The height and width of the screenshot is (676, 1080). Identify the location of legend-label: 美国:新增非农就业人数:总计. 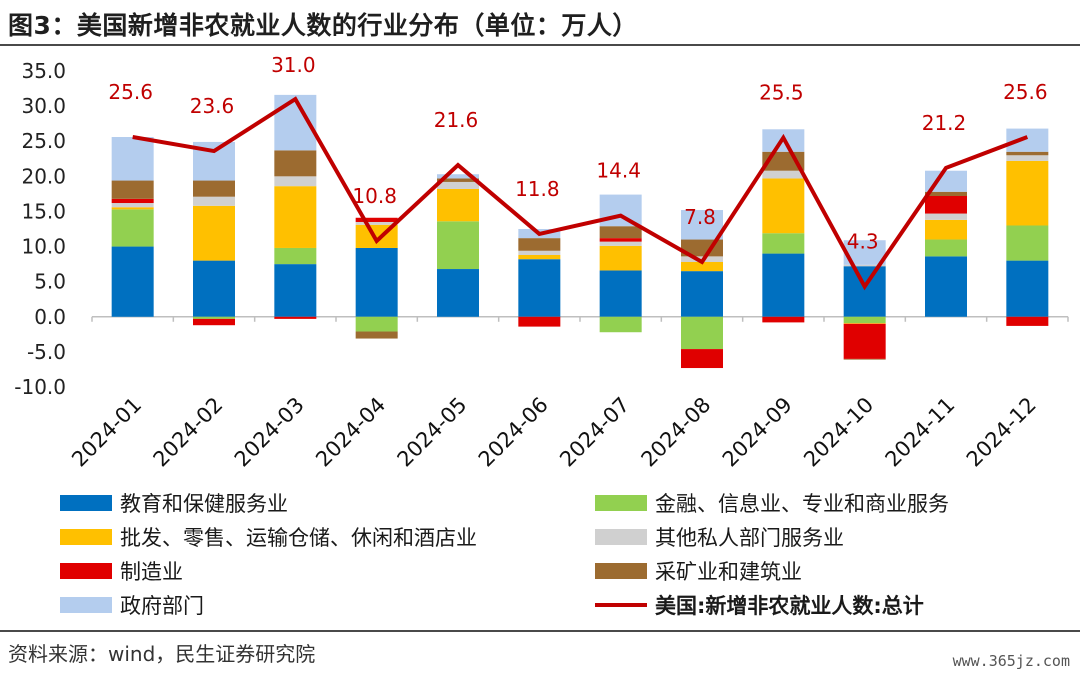
(789, 606).